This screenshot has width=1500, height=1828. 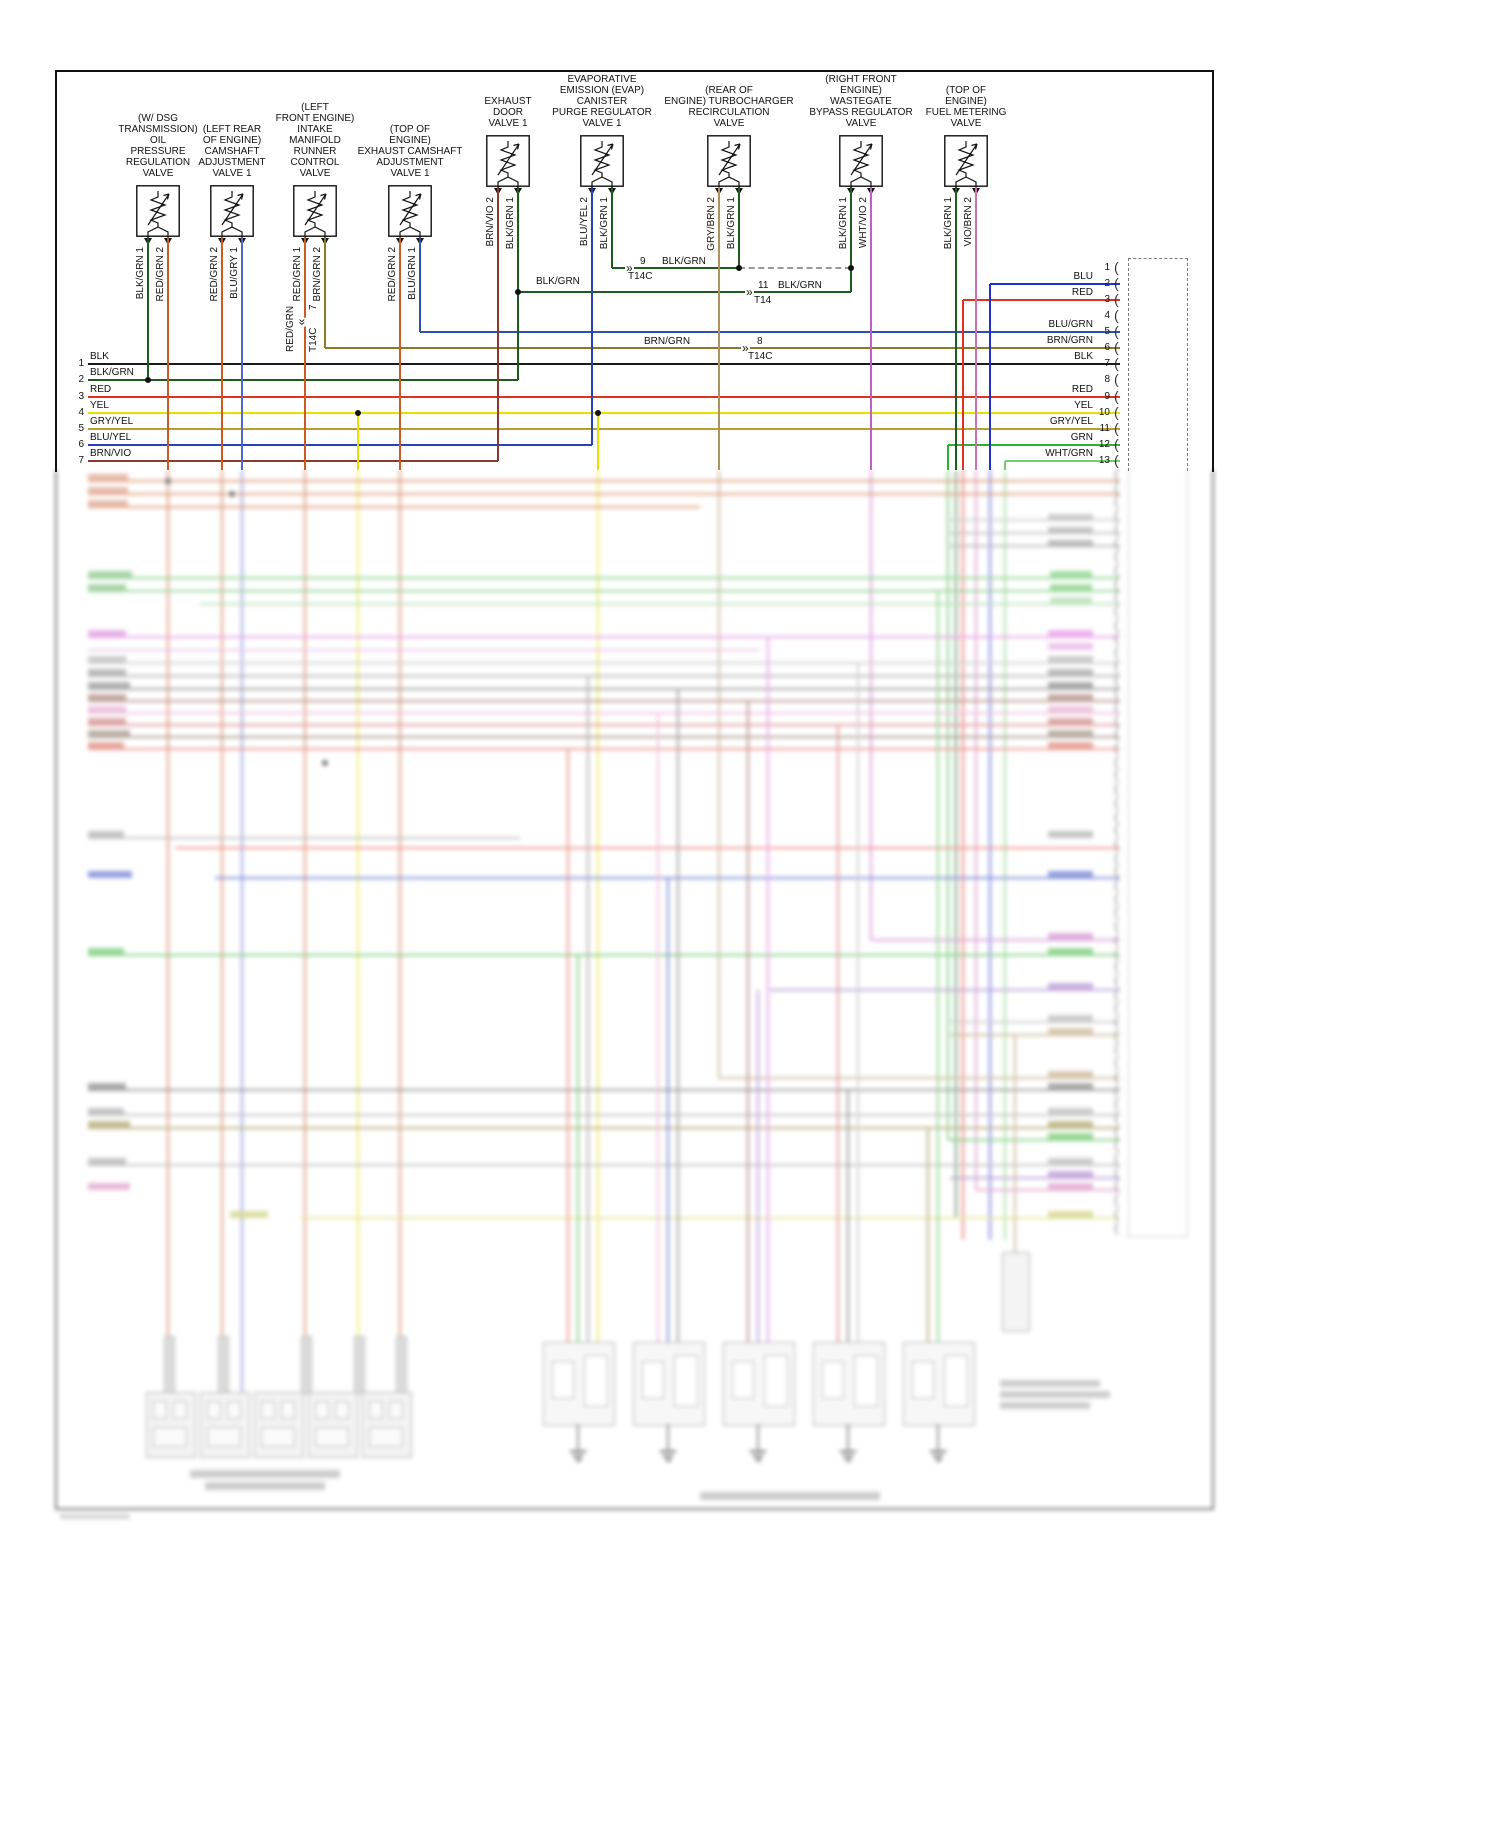 I want to click on wire-number: 1, so click(x=81, y=363).